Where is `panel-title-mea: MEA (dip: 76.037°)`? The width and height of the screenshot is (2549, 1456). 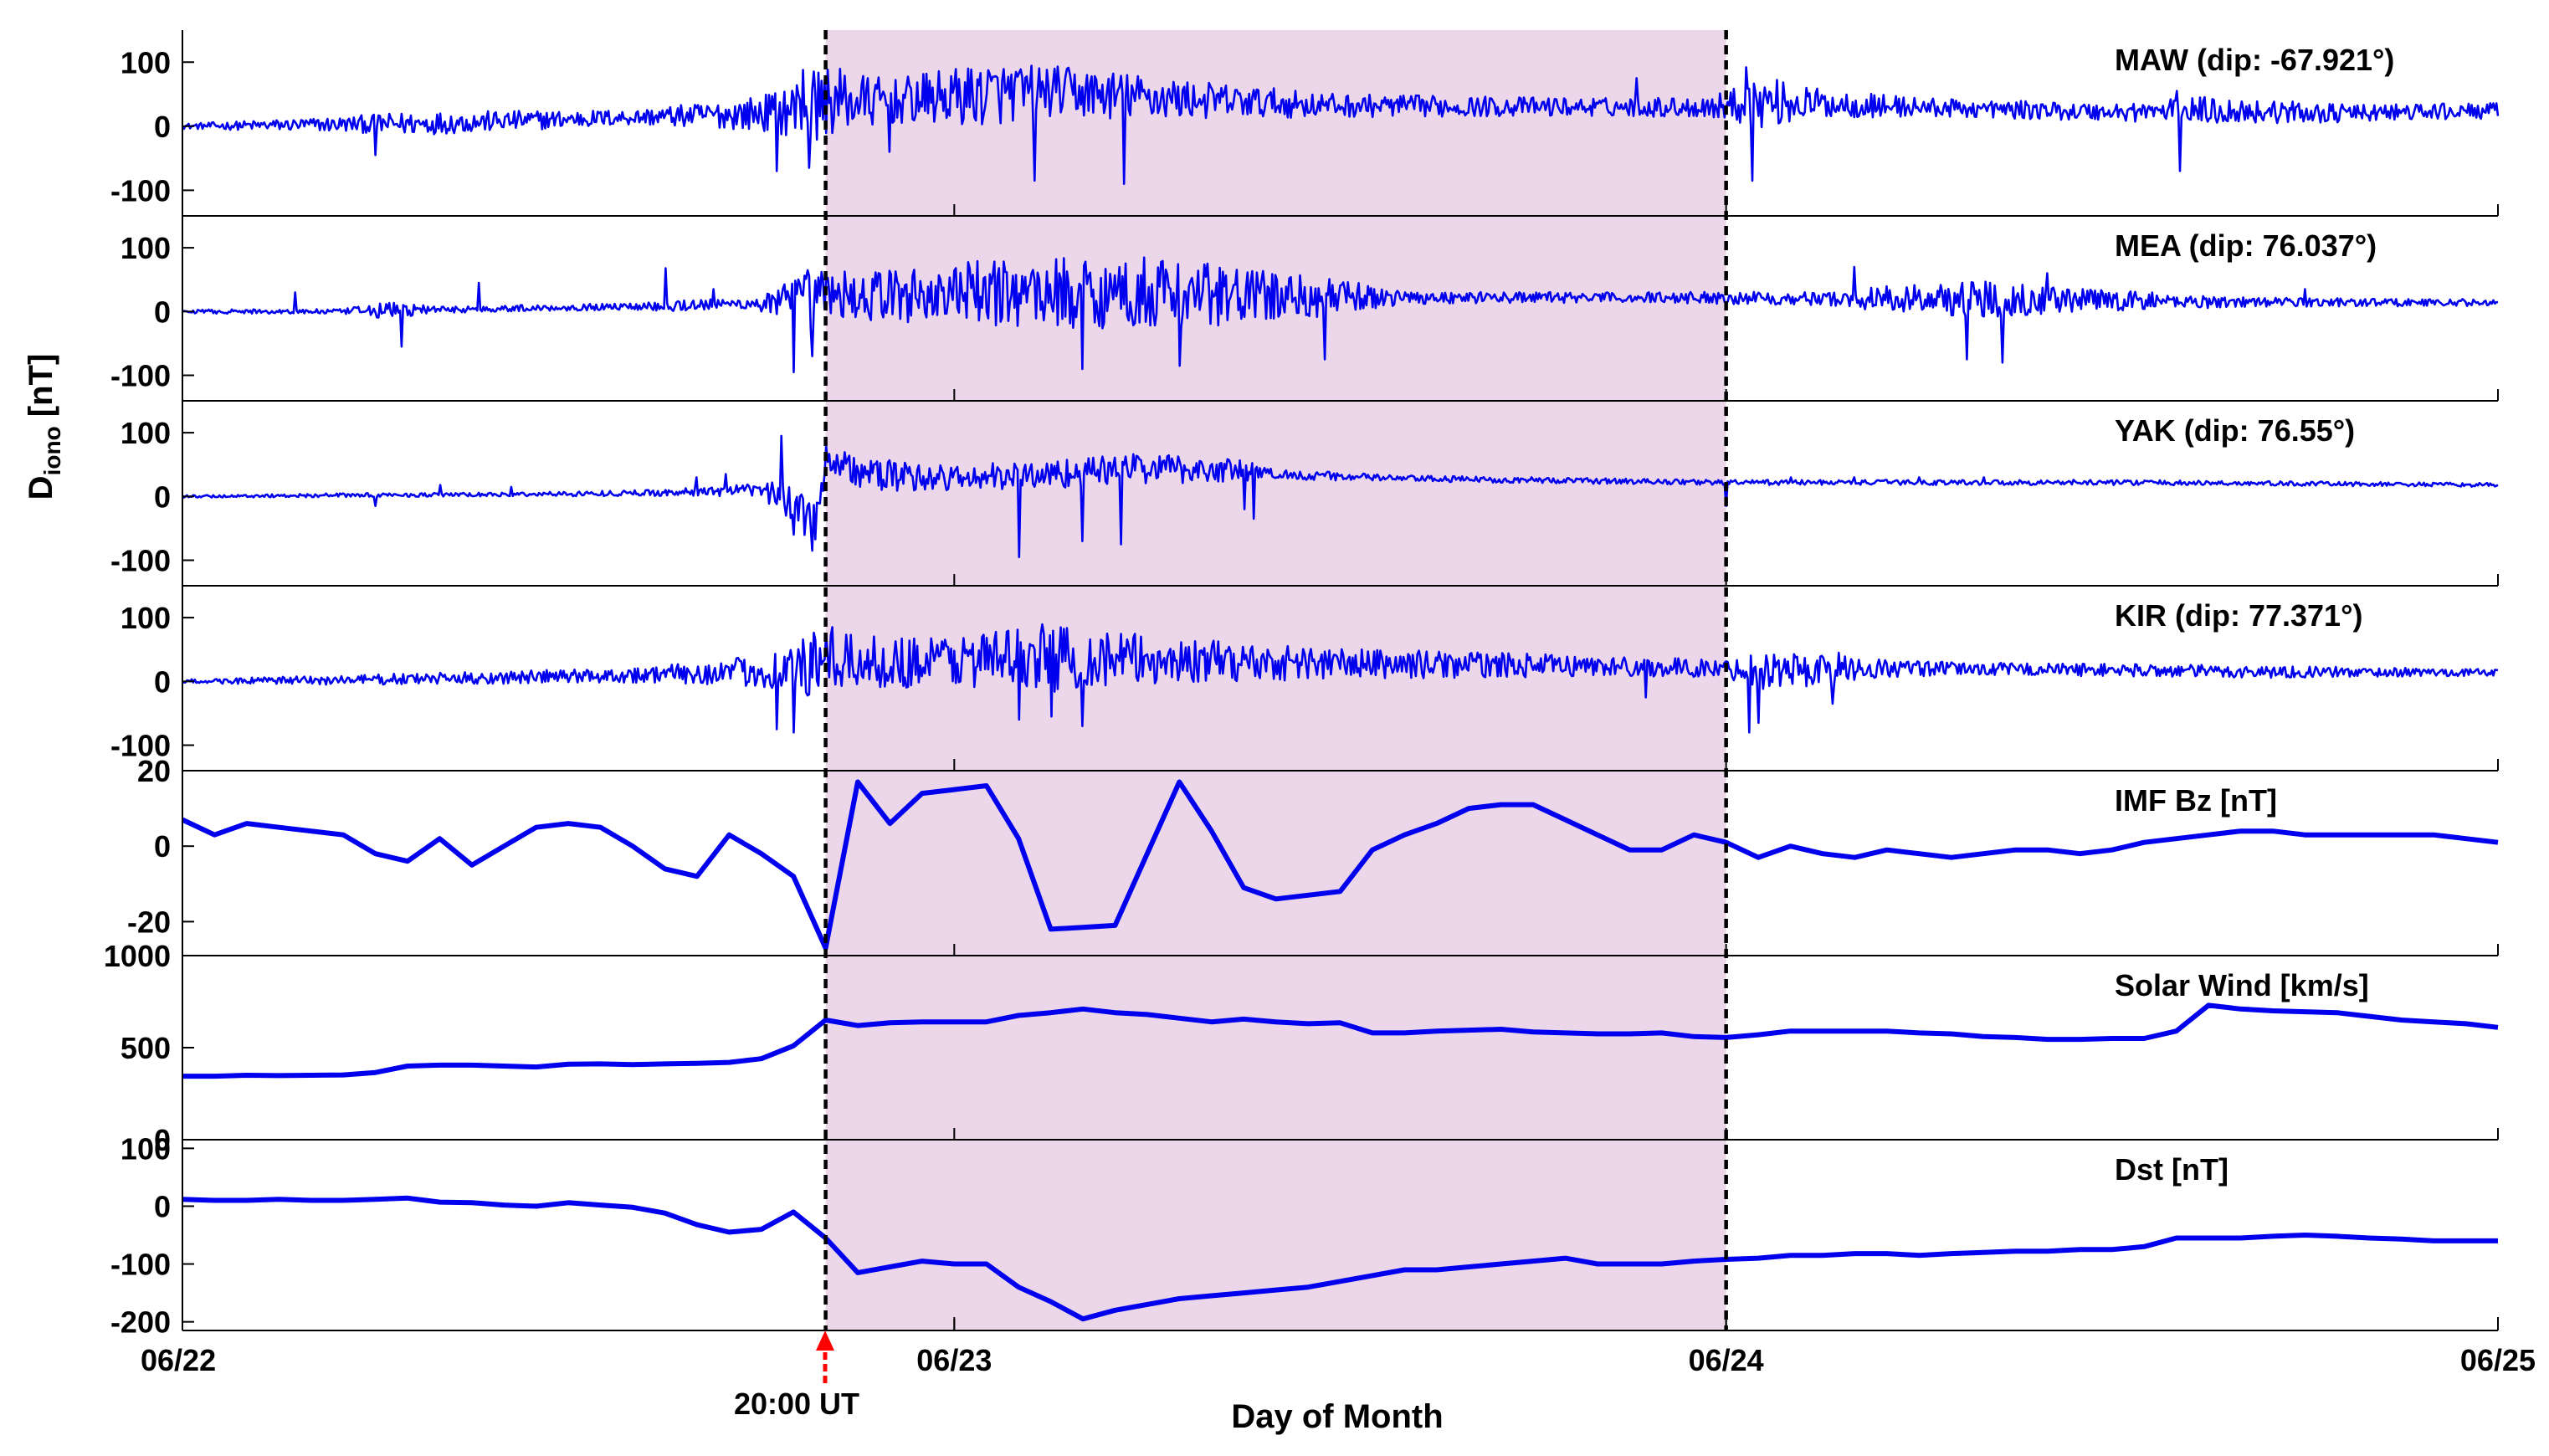 panel-title-mea: MEA (dip: 76.037°) is located at coordinates (2246, 246).